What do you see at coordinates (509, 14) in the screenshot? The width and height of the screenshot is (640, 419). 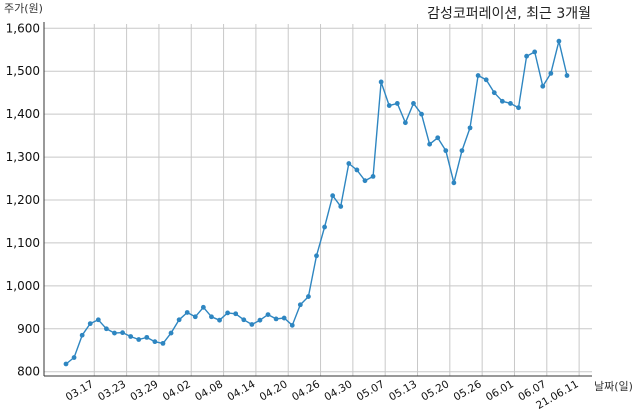 I see `chart-title: 감성코퍼레이션, 최근 3개월` at bounding box center [509, 14].